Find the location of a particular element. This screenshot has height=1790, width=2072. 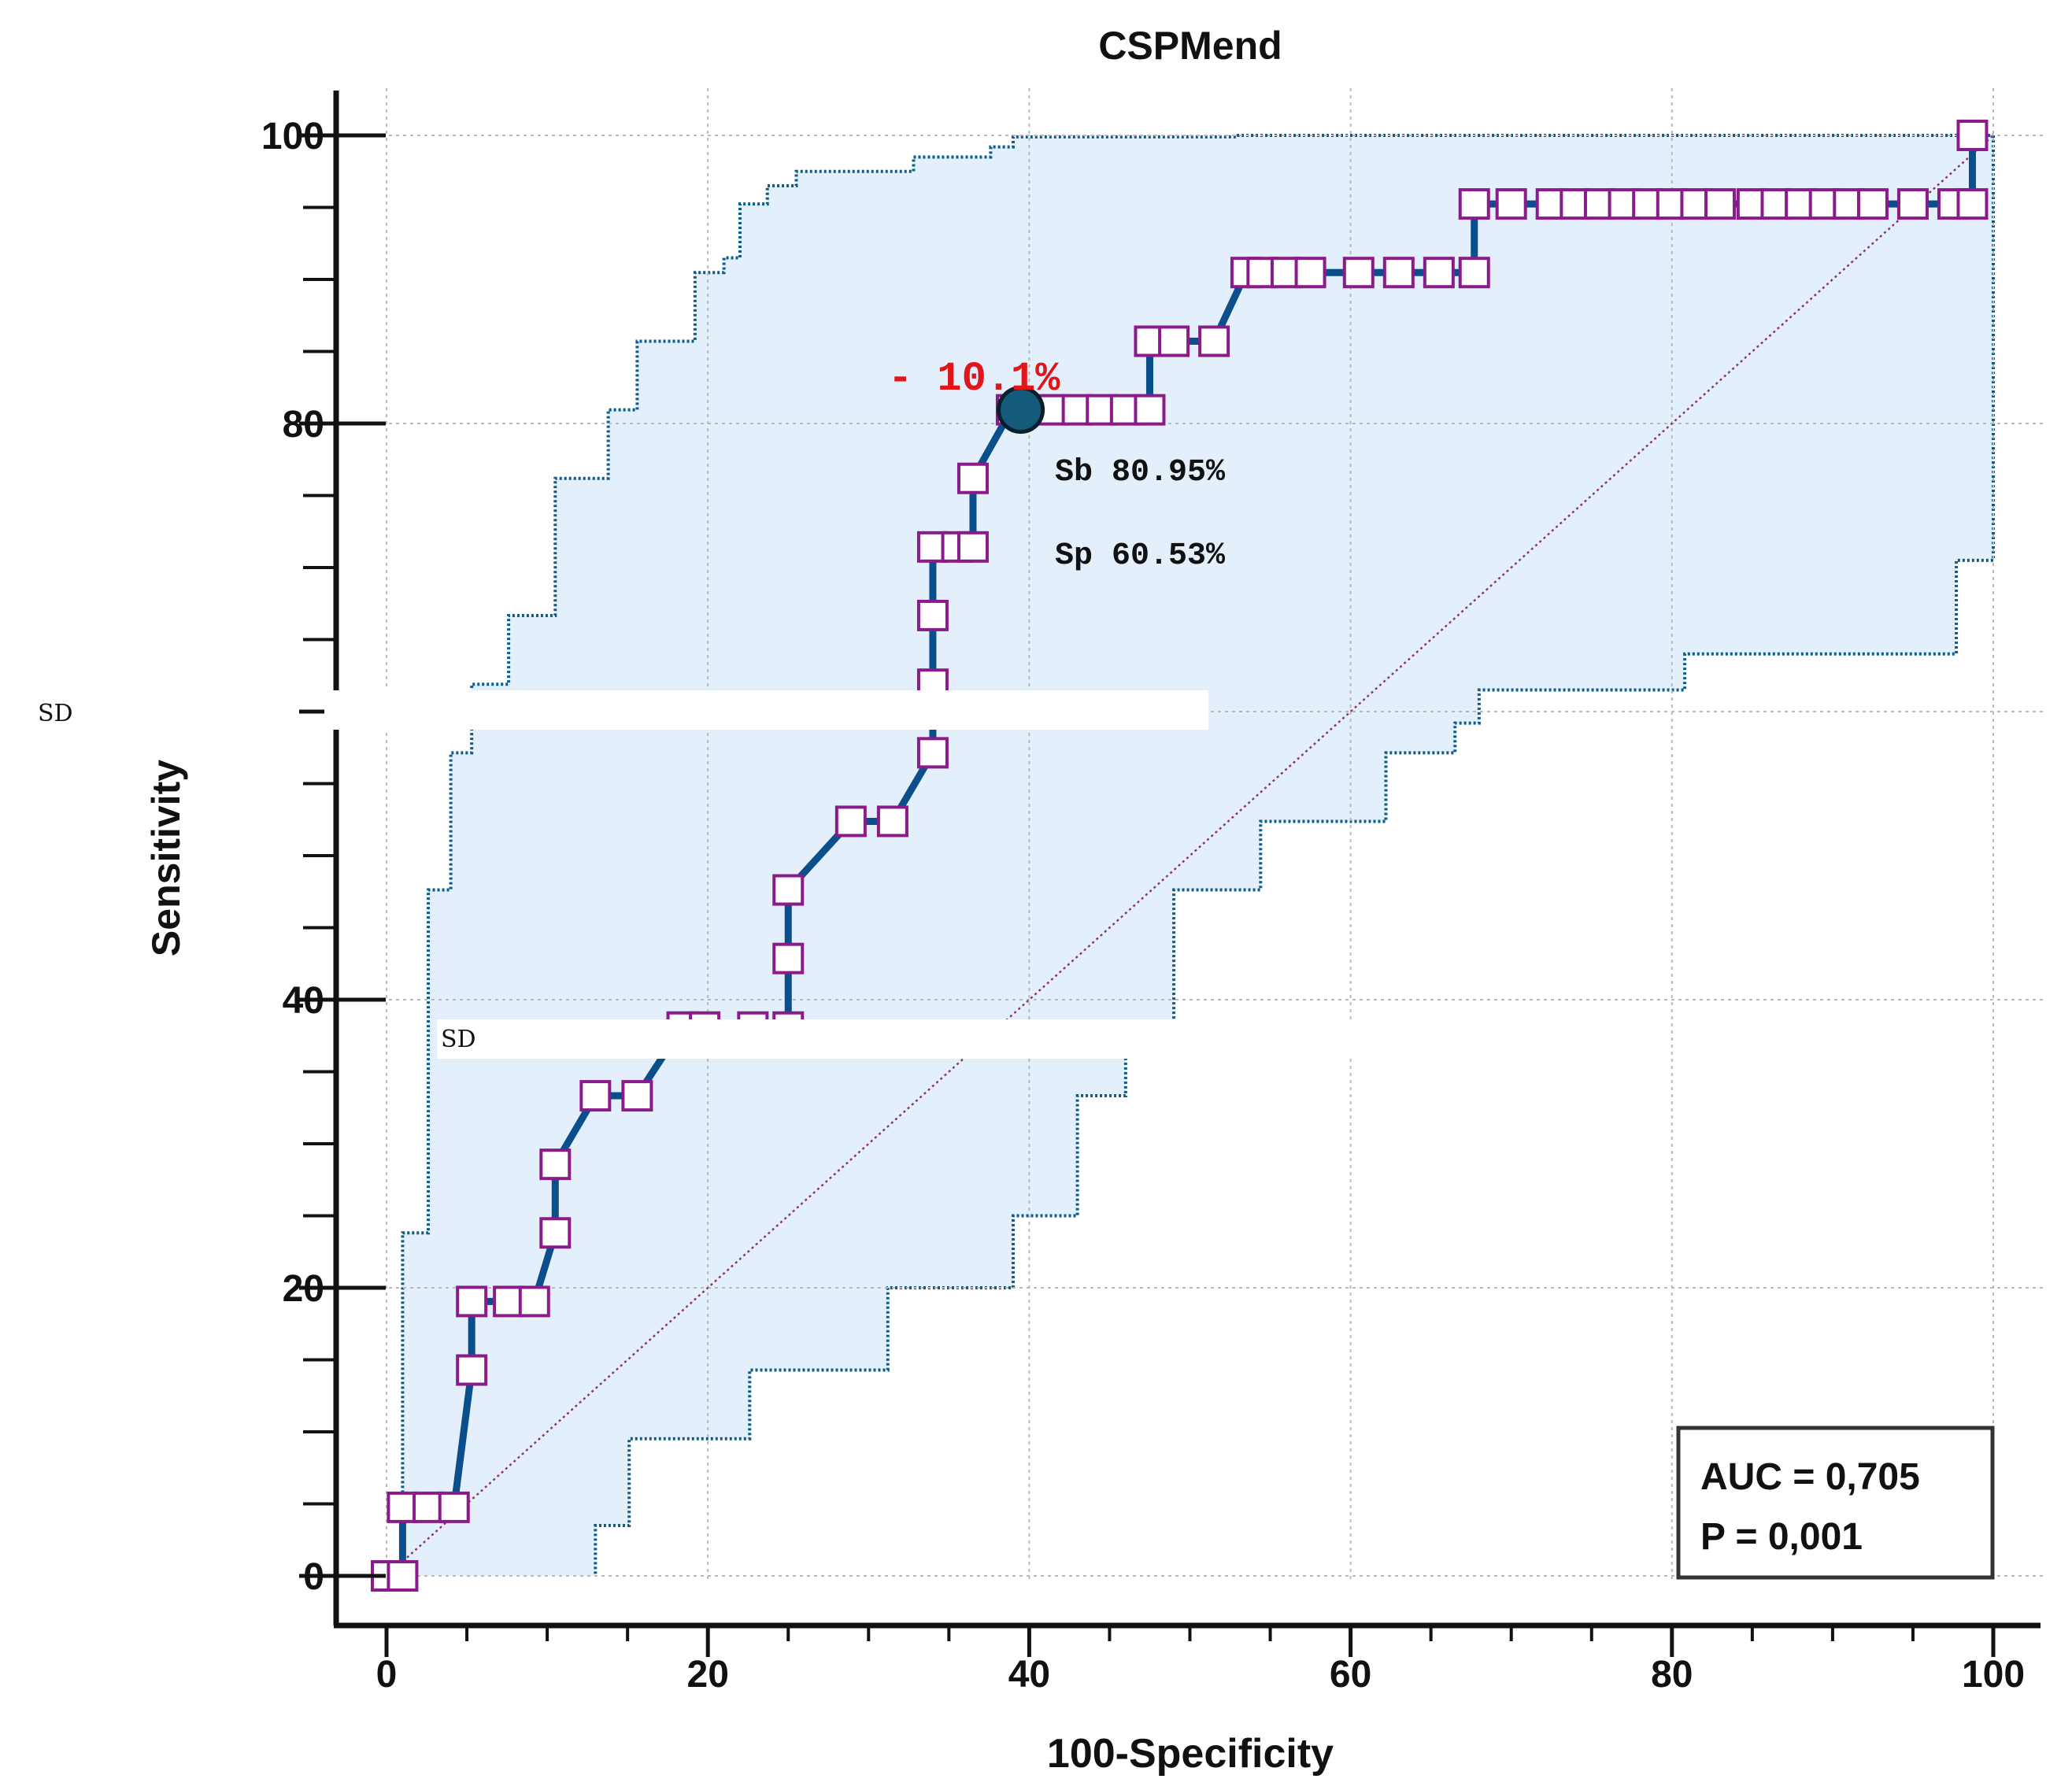

sd-label-lower: SD is located at coordinates (458, 1040).